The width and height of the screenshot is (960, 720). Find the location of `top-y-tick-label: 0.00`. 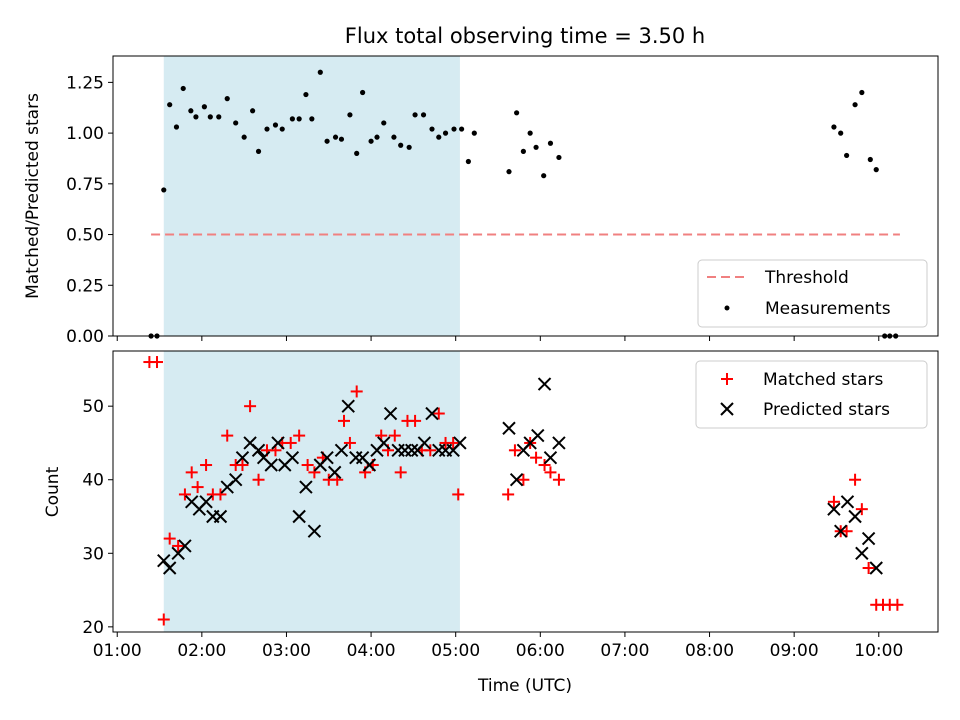

top-y-tick-label: 0.00 is located at coordinates (85, 337).